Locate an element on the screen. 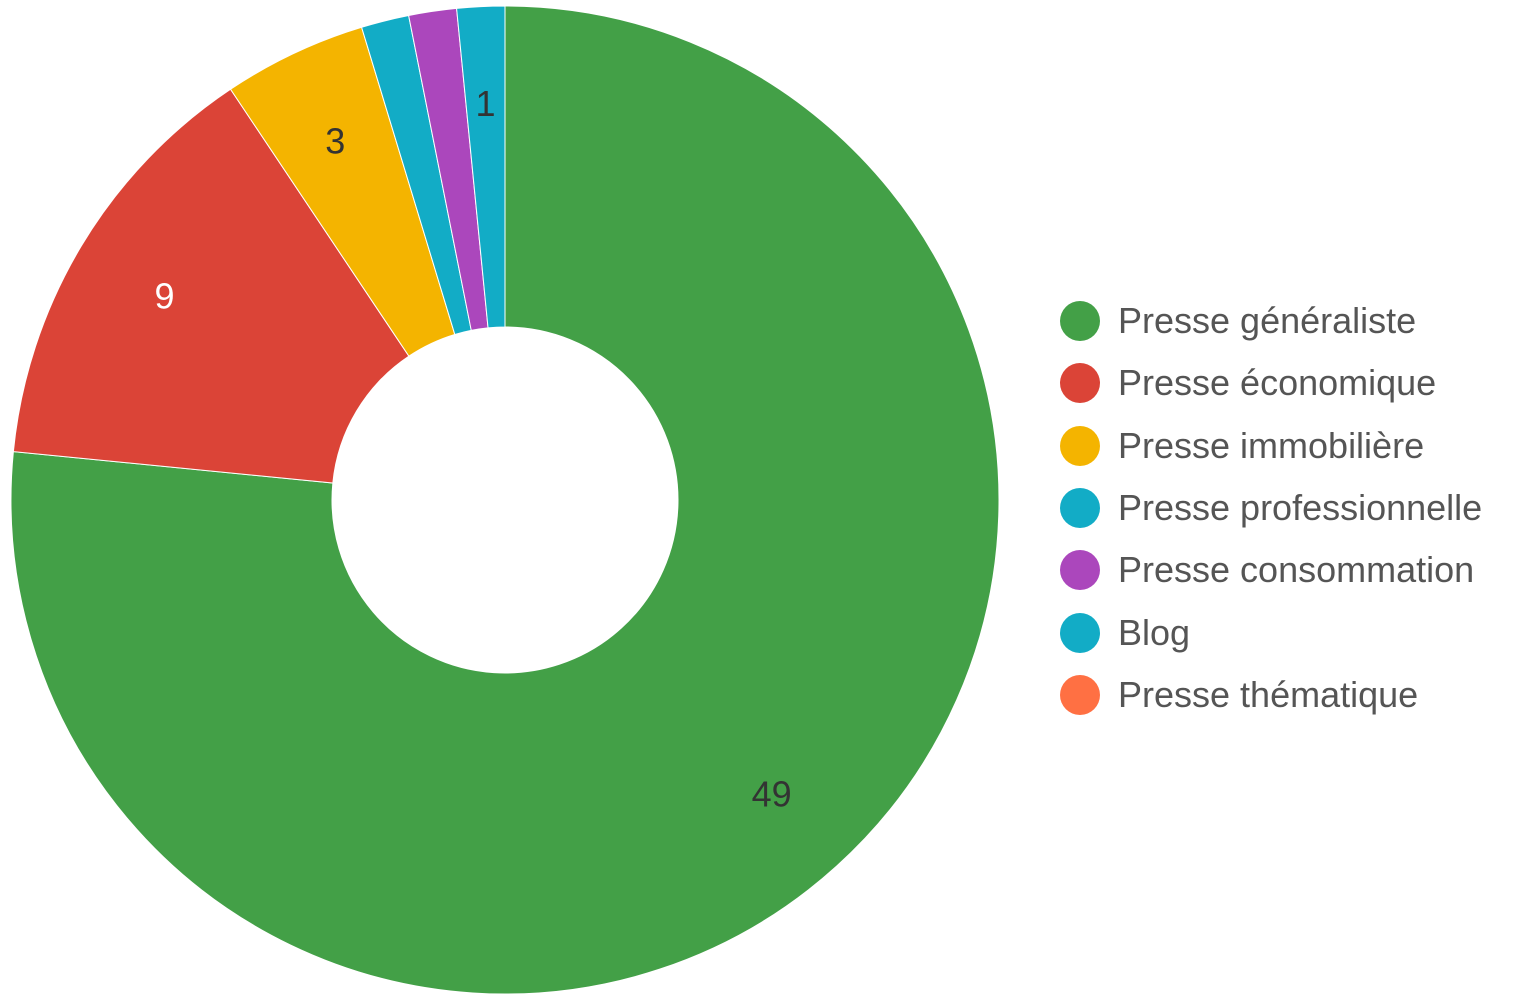 This screenshot has width=1522, height=994. slice-label-blog: 1 is located at coordinates (486, 103).